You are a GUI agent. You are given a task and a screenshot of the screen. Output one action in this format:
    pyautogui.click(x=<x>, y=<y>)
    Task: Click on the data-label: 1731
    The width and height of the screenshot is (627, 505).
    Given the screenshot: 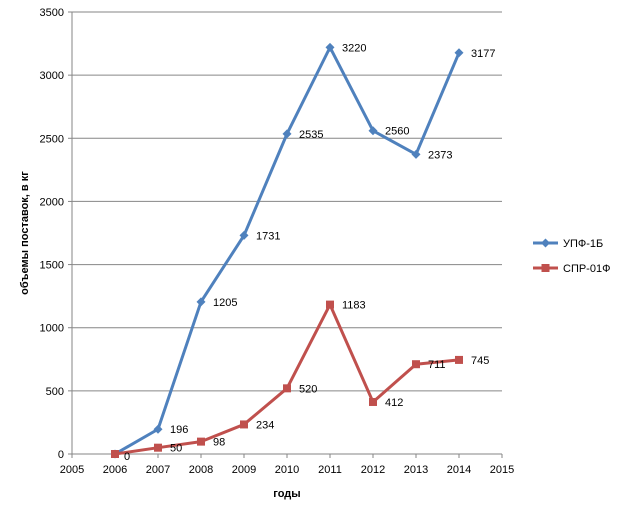 What is the action you would take?
    pyautogui.click(x=268, y=236)
    